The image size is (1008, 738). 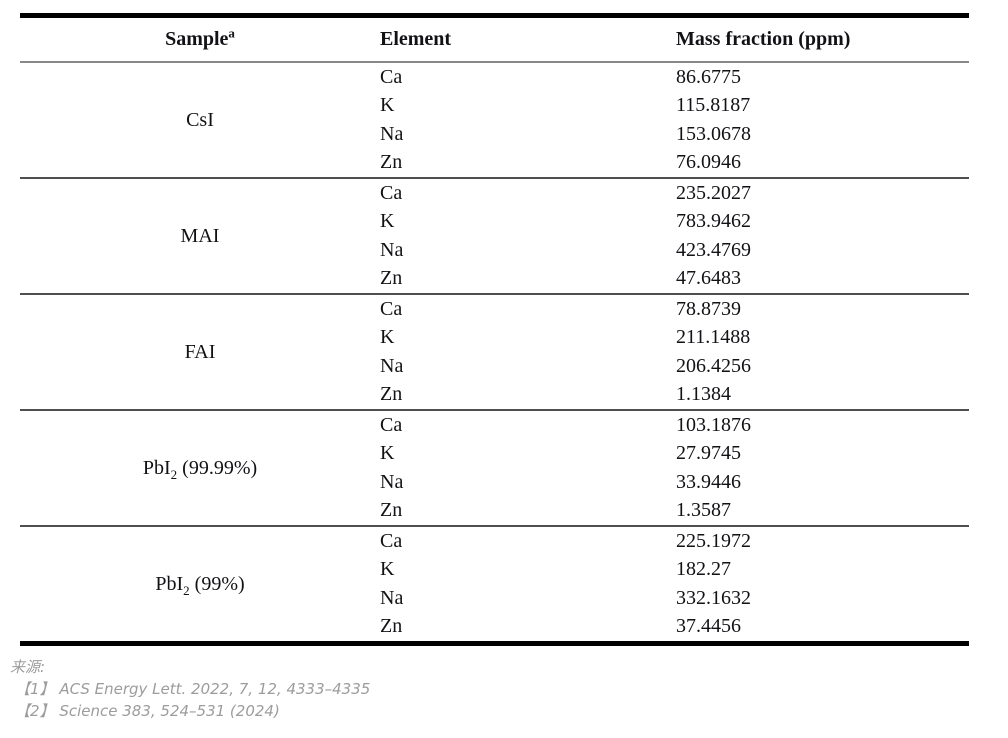 I want to click on reference-line: 【2】 Science 383, 524–531 (2024), so click(x=192, y=711).